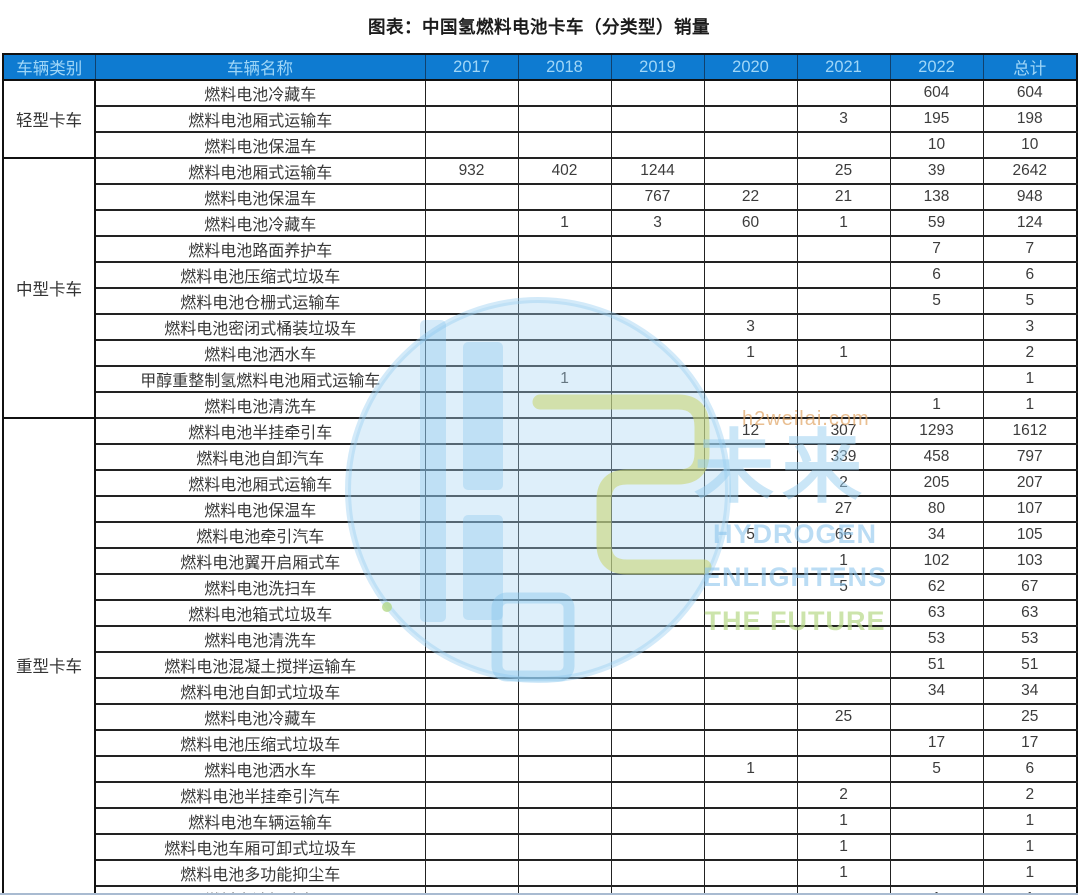 This screenshot has height=895, width=1078. Describe the element at coordinates (936, 509) in the screenshot. I see `value-cell: 80` at that location.